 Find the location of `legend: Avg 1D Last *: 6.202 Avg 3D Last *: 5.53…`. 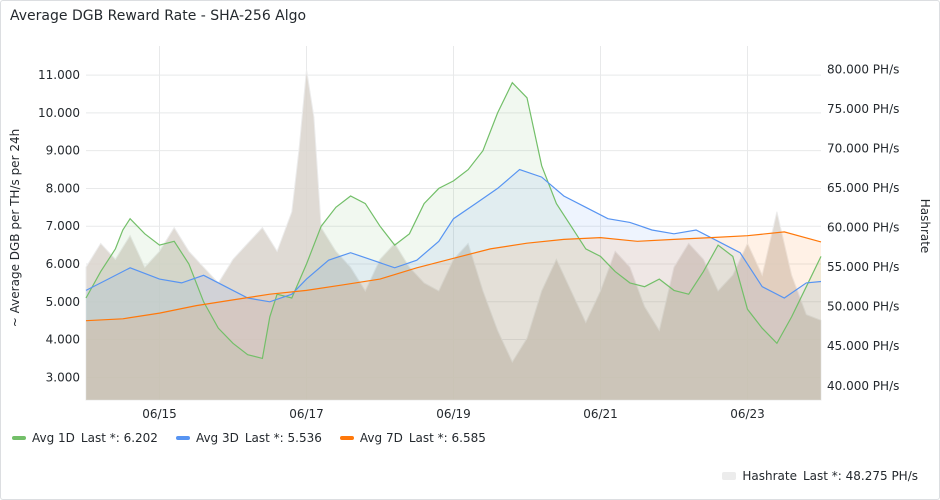

legend: Avg 1D Last *: 6.202 Avg 3D Last *: 5.53… is located at coordinates (249, 438).